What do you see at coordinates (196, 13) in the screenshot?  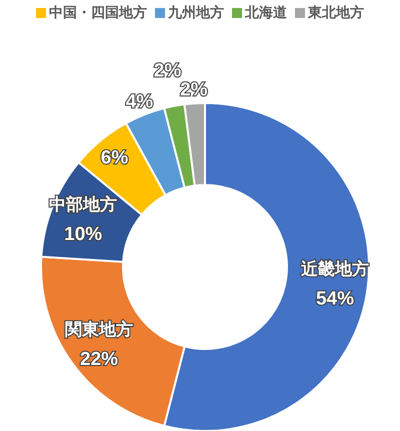 I see `legend-label: 九州地方` at bounding box center [196, 13].